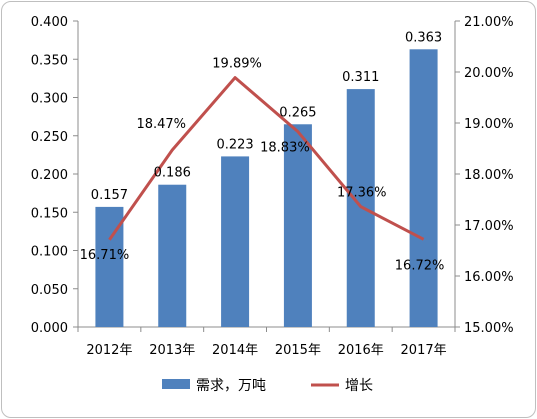 This screenshot has height=419, width=537. I want to click on legend-swatch-bar, so click(176, 384).